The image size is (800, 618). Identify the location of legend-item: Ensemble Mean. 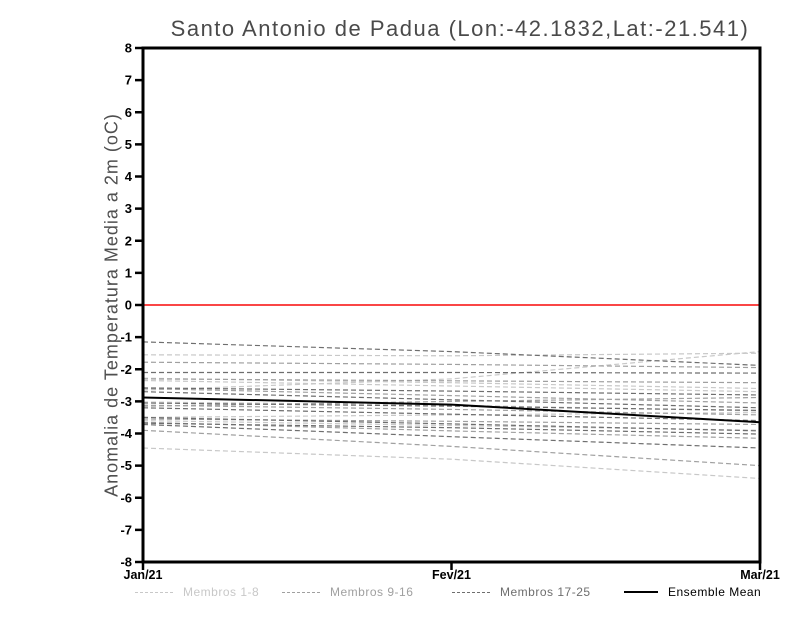
(692, 592).